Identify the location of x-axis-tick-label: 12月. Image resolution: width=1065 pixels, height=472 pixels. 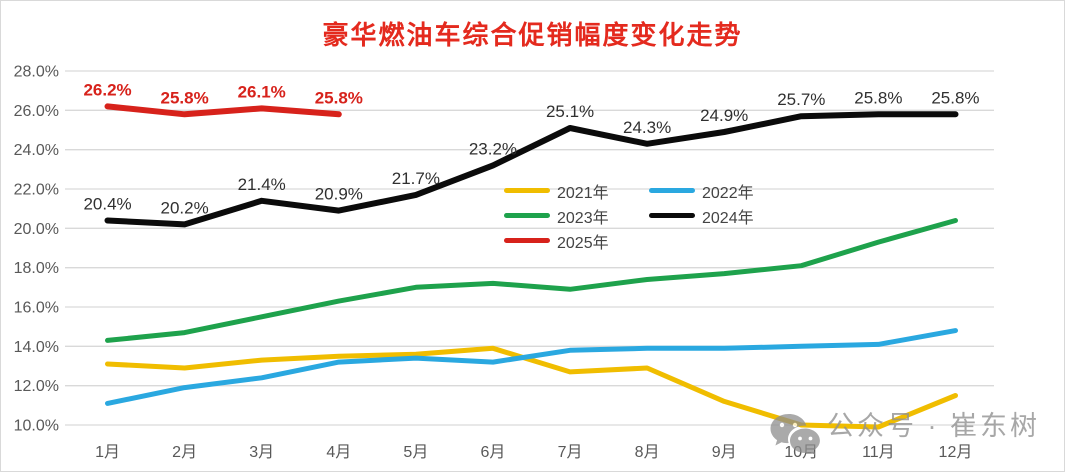
(956, 452).